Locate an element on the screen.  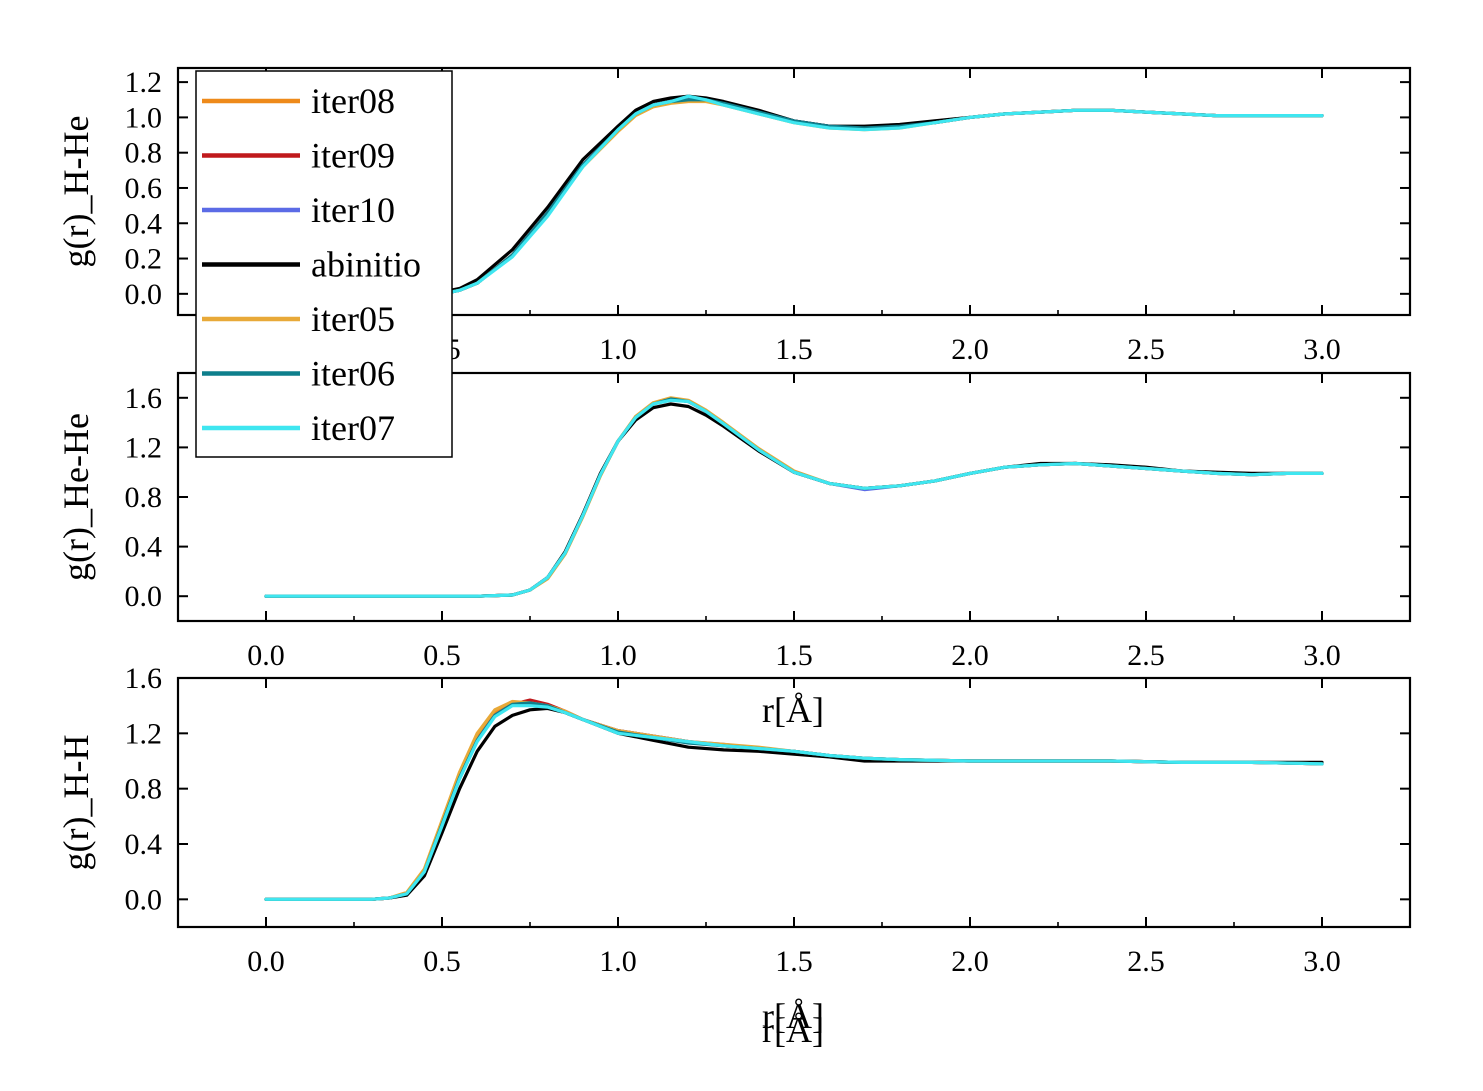
legend-label: abinitio is located at coordinates (366, 265).